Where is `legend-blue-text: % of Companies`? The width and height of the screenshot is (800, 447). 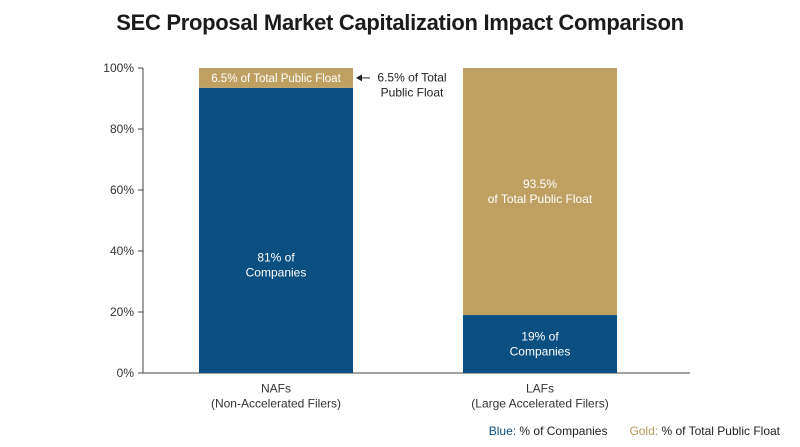 legend-blue-text: % of Companies is located at coordinates (562, 431).